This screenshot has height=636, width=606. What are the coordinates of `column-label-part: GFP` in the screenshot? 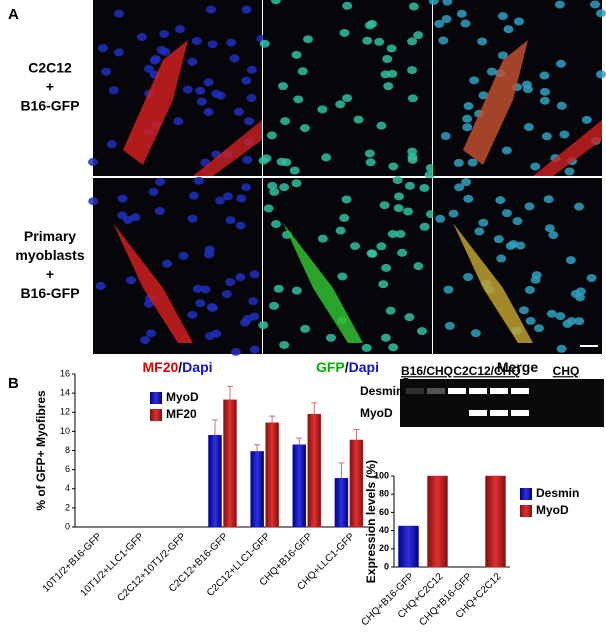 It's located at (330, 367).